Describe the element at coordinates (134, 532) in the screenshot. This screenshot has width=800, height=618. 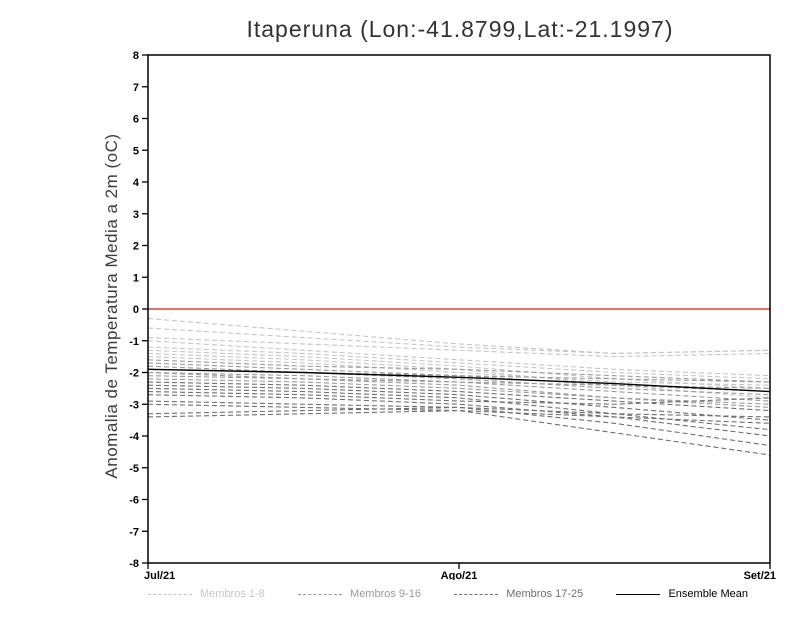
I see `svg-text: -7` at that location.